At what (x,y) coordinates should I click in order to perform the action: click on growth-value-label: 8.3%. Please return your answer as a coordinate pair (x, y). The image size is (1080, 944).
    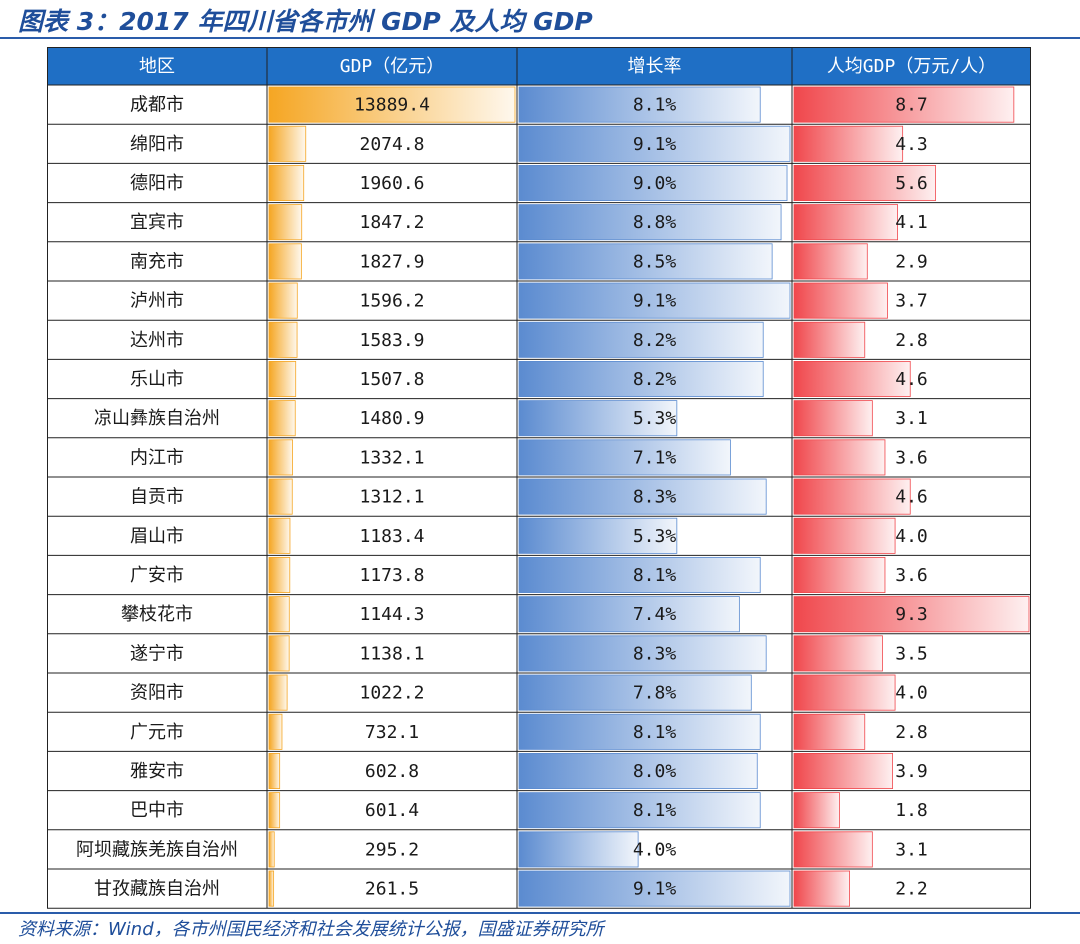
    Looking at the image, I should click on (655, 497).